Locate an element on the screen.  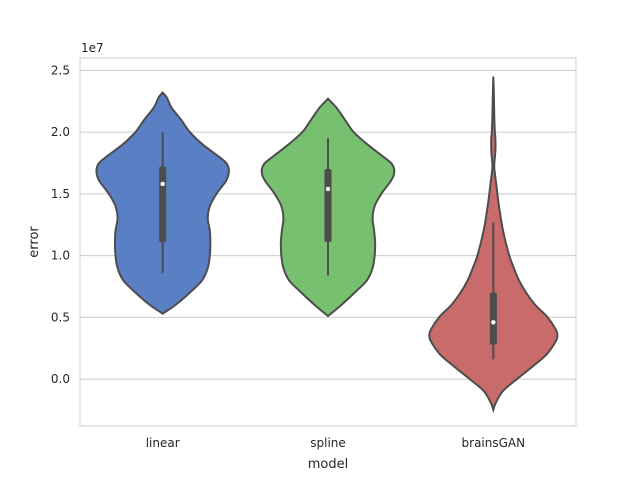
x-tick-labels: linear spline brainsGAN is located at coordinates (335, 443).